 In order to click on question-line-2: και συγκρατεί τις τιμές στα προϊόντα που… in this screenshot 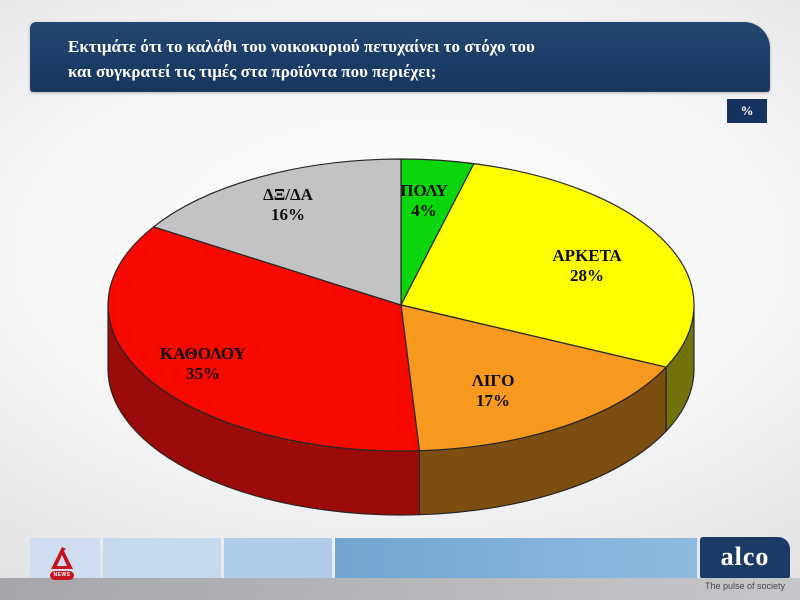, I will do `click(252, 71)`.